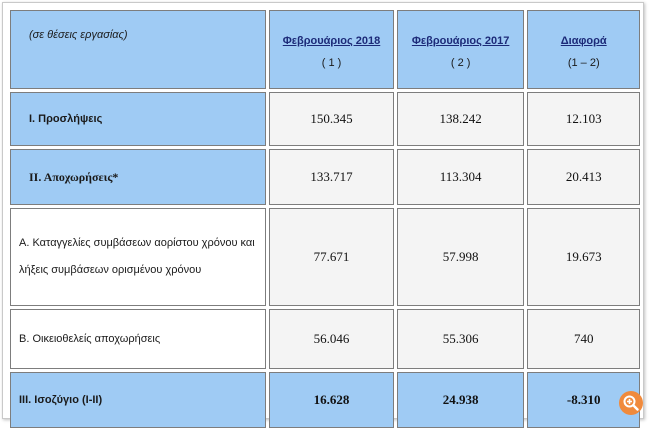 Image resolution: width=650 pixels, height=431 pixels. What do you see at coordinates (460, 62) in the screenshot?
I see `column-note: ( 2 )` at bounding box center [460, 62].